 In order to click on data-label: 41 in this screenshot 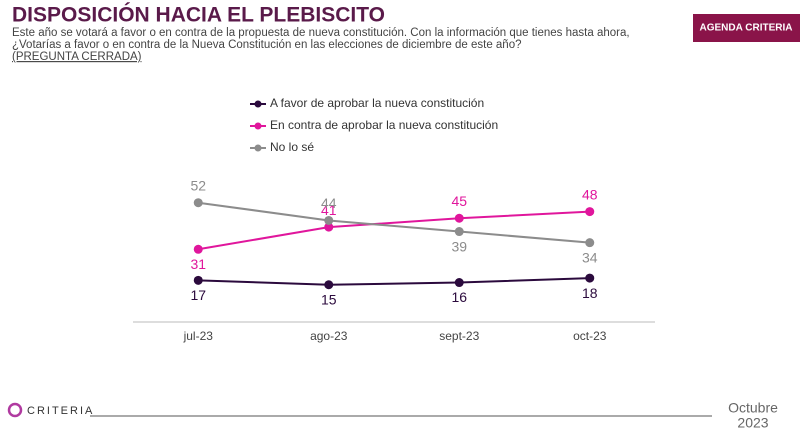, I will do `click(329, 210)`.